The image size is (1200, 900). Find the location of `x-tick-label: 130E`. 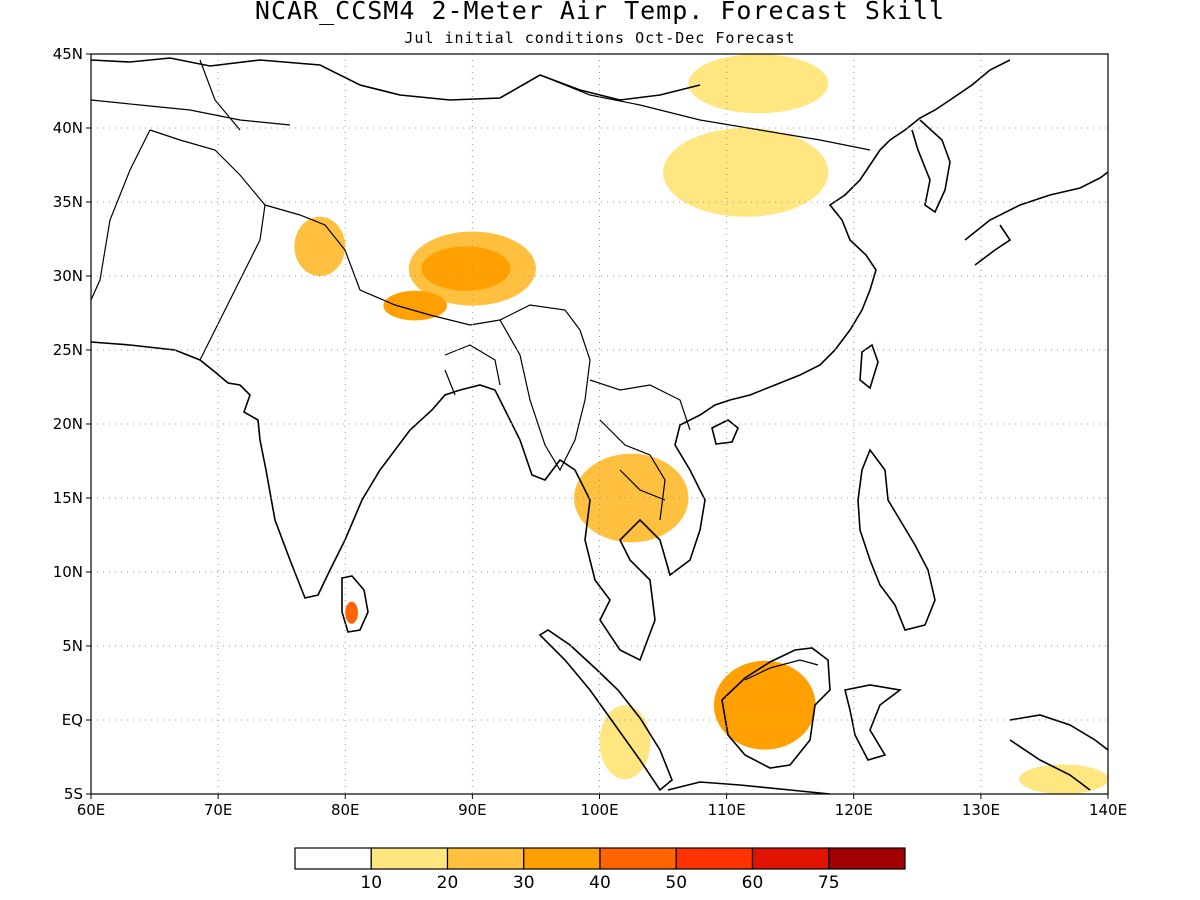

x-tick-label: 130E is located at coordinates (981, 810).